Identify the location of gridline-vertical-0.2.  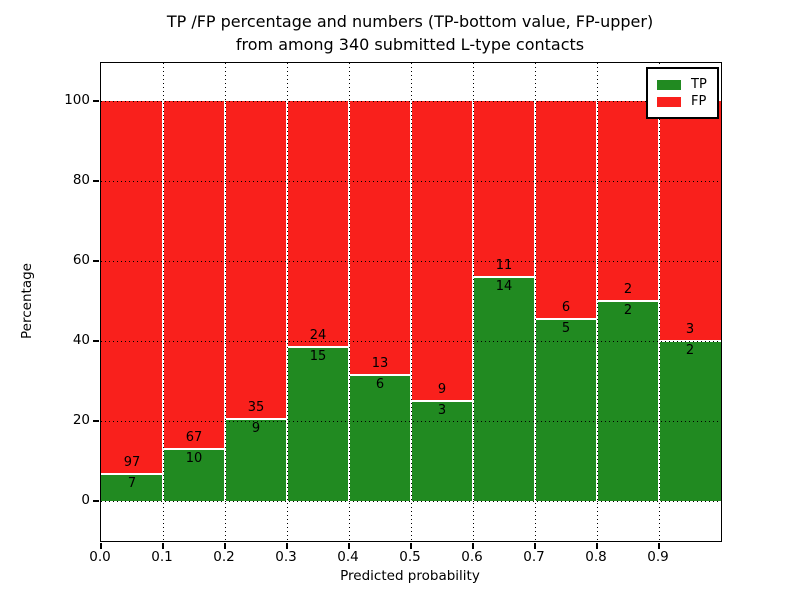
(225, 302).